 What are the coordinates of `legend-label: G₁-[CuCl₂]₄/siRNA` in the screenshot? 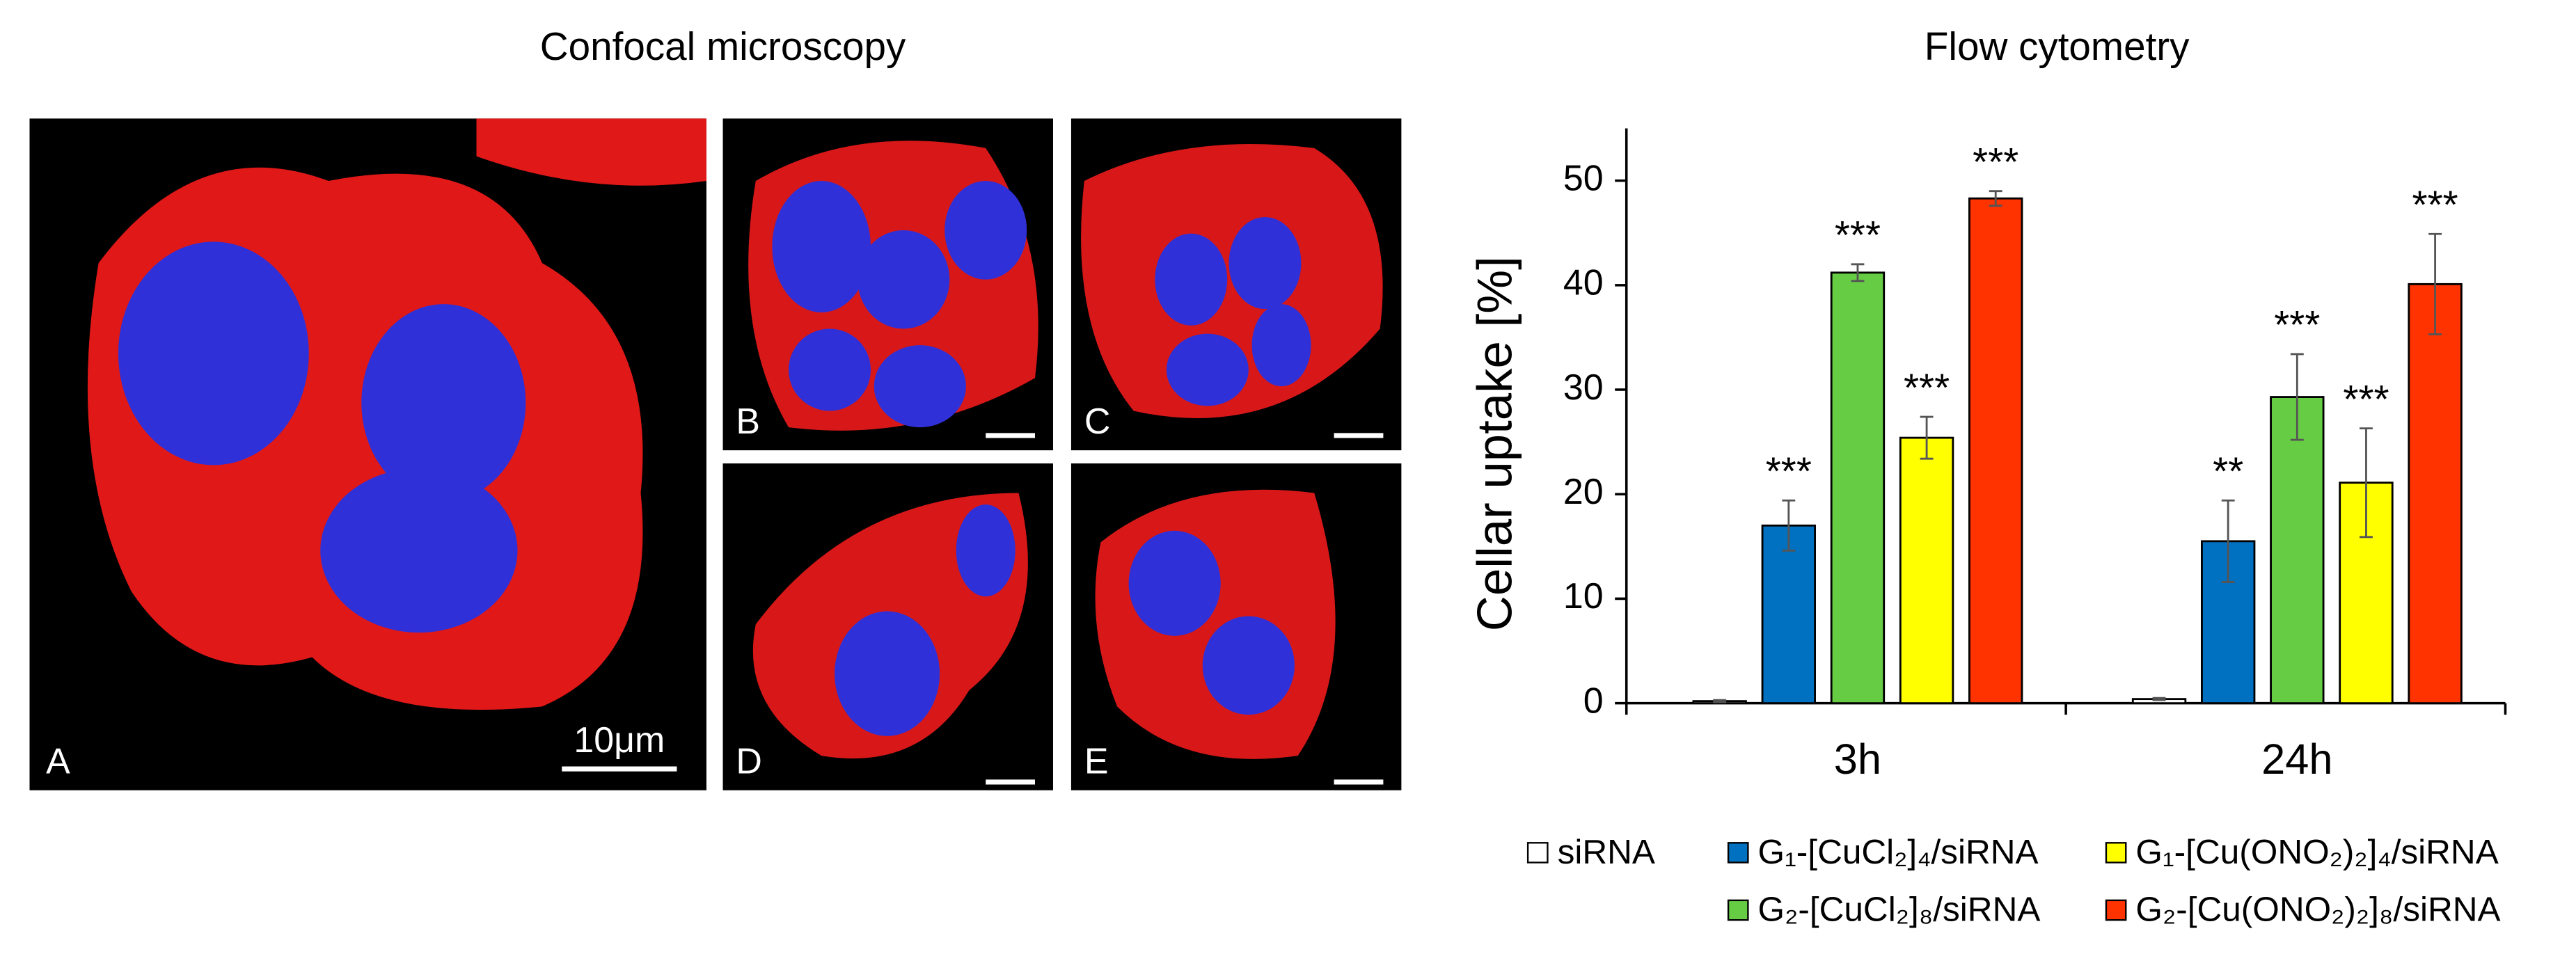 It's located at (1898, 852).